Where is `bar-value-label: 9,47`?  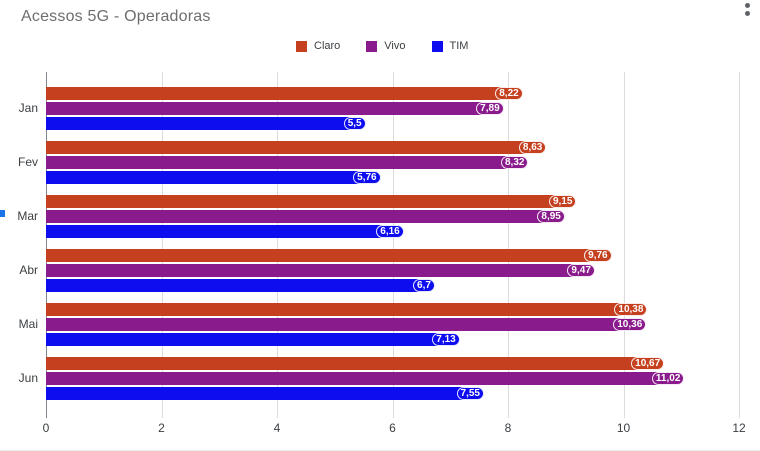 bar-value-label: 9,47 is located at coordinates (581, 270).